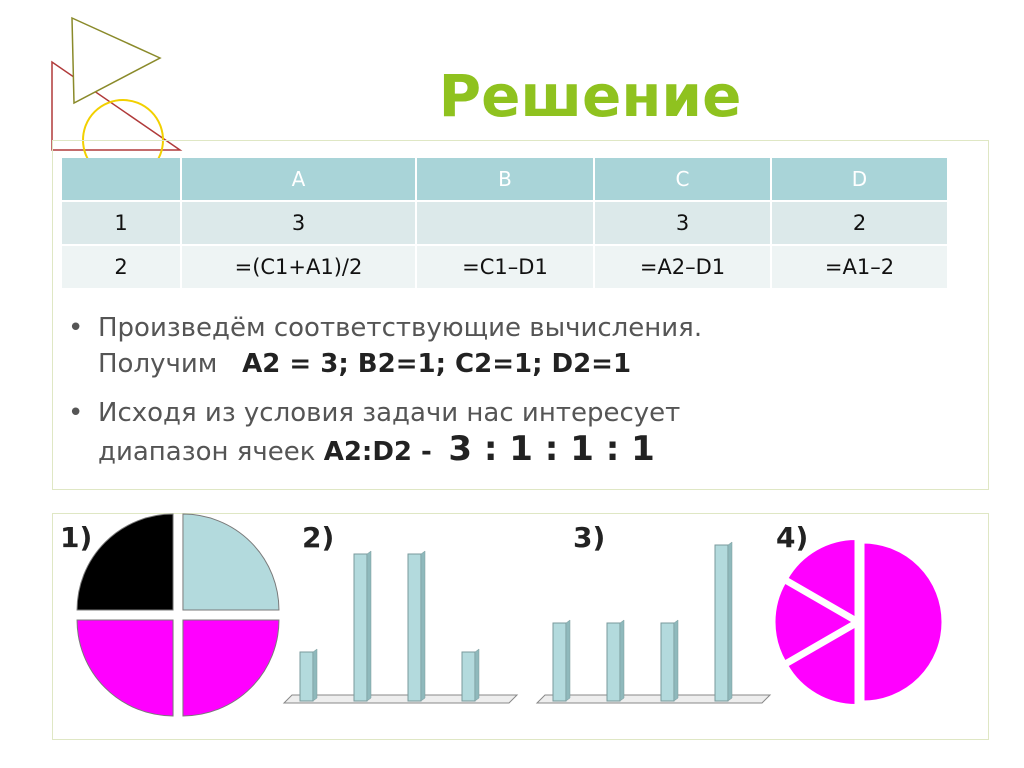 Image resolution: width=1024 pixels, height=768 pixels. What do you see at coordinates (400, 328) in the screenshot?
I see `bullet-line: Произведём соответствующие вычисления.` at bounding box center [400, 328].